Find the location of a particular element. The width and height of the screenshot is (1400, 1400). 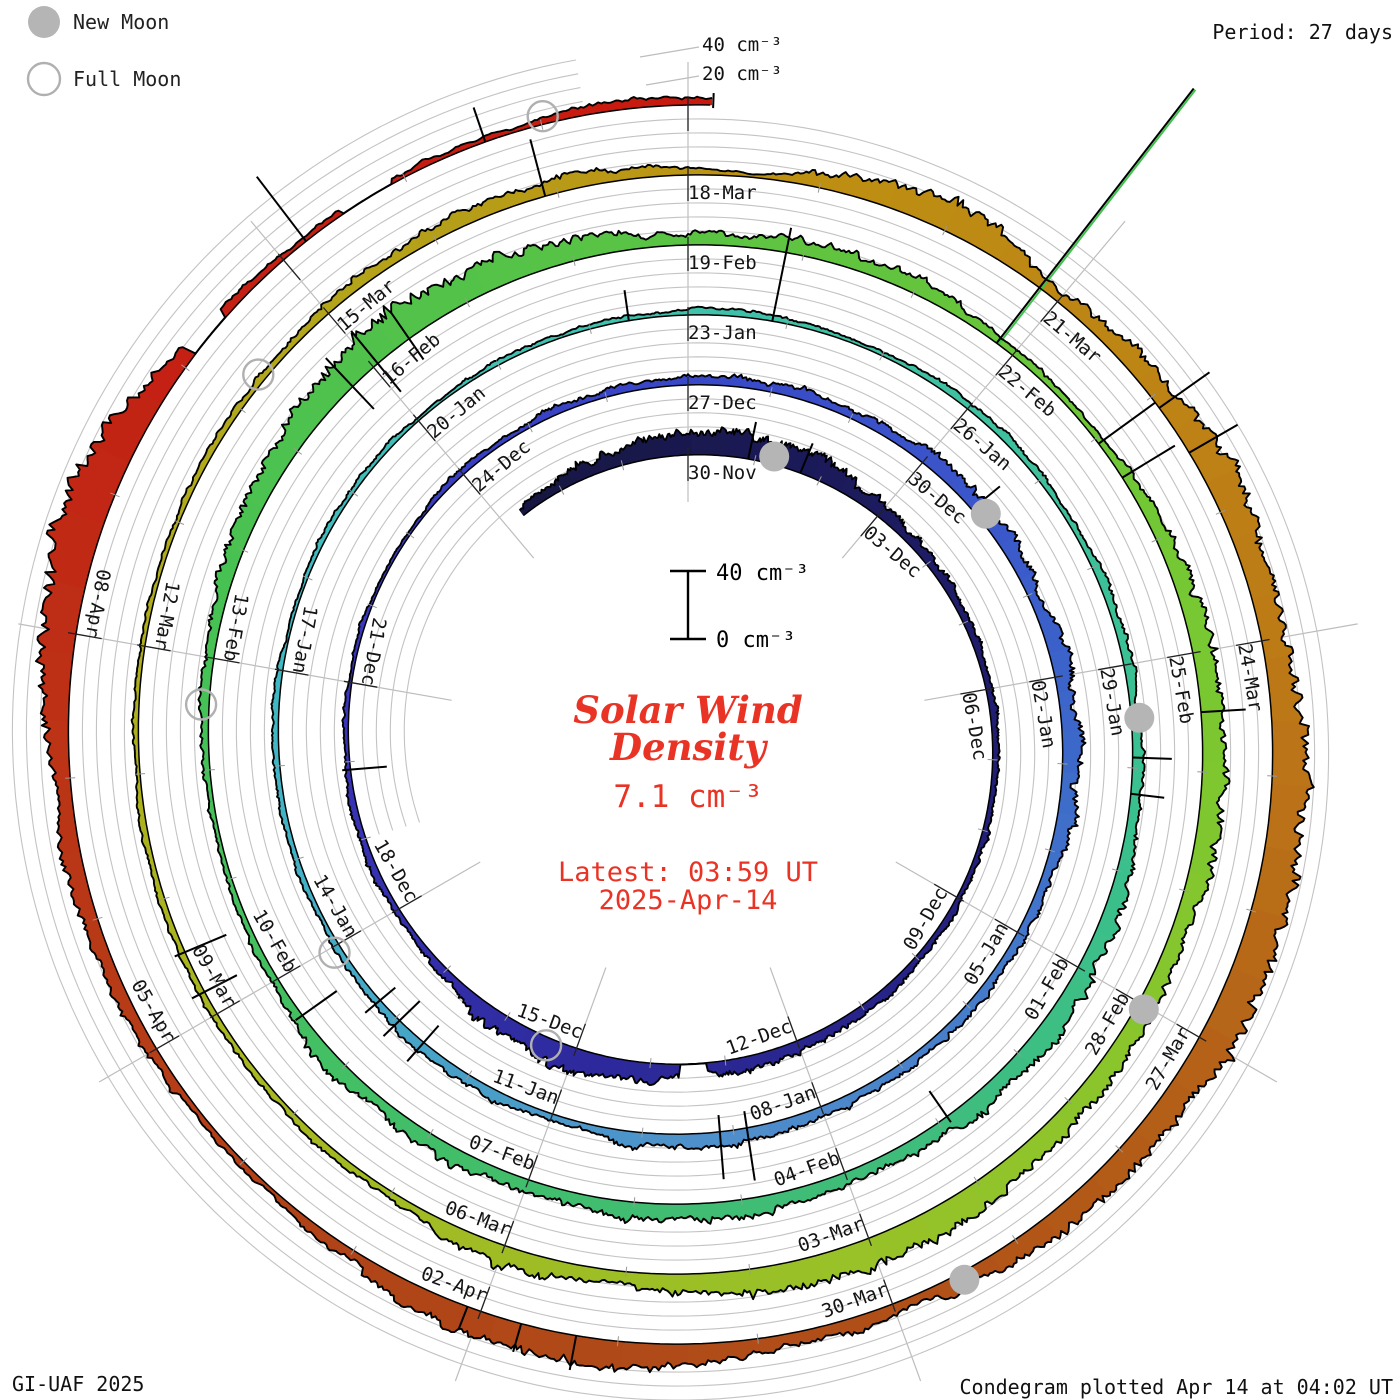

date-label: 29-Jan is located at coordinates (1112, 701).